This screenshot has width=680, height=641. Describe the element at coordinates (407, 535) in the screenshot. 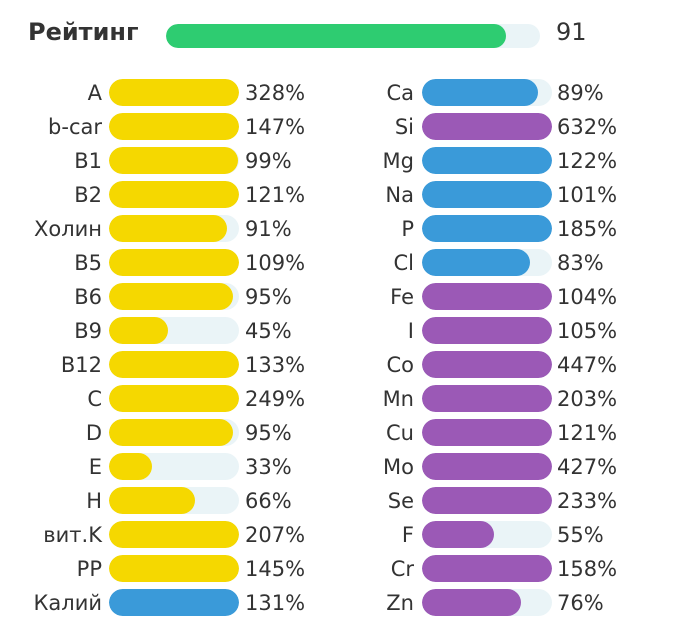

I see `nutrient-label: F` at that location.